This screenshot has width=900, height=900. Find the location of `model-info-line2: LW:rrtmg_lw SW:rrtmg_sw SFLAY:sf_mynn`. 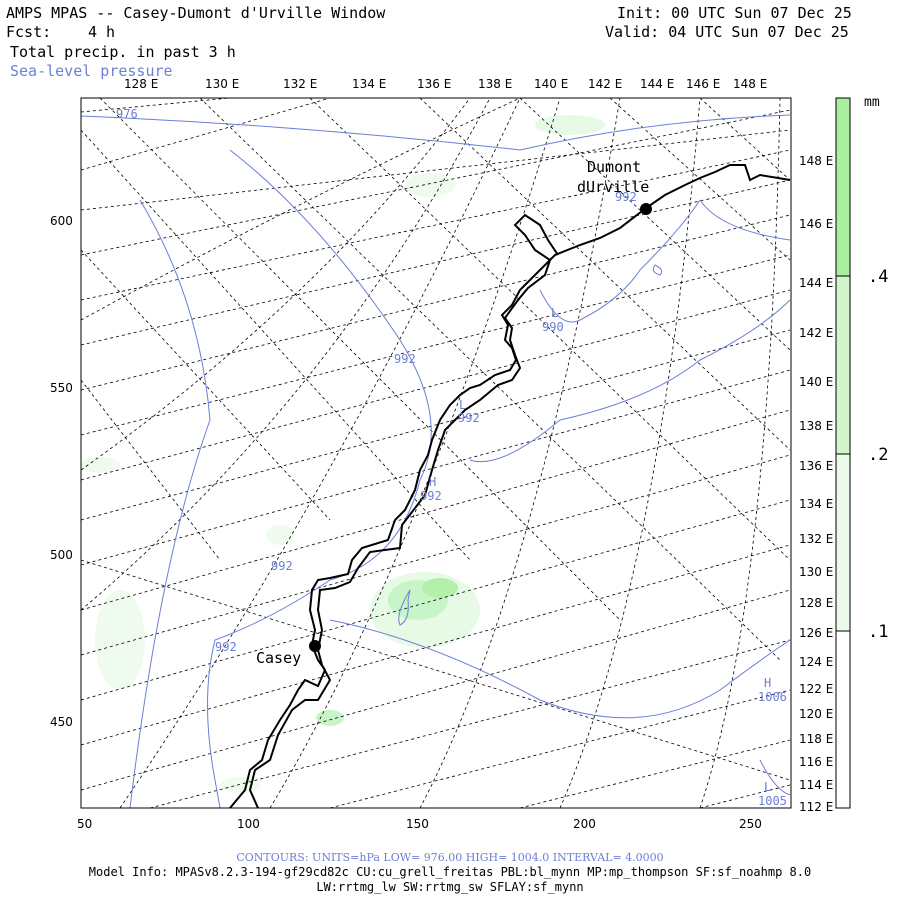

model-info-line2: LW:rrtmg_lw SW:rrtmg_sw SFLAY:sf_mynn is located at coordinates (450, 887).